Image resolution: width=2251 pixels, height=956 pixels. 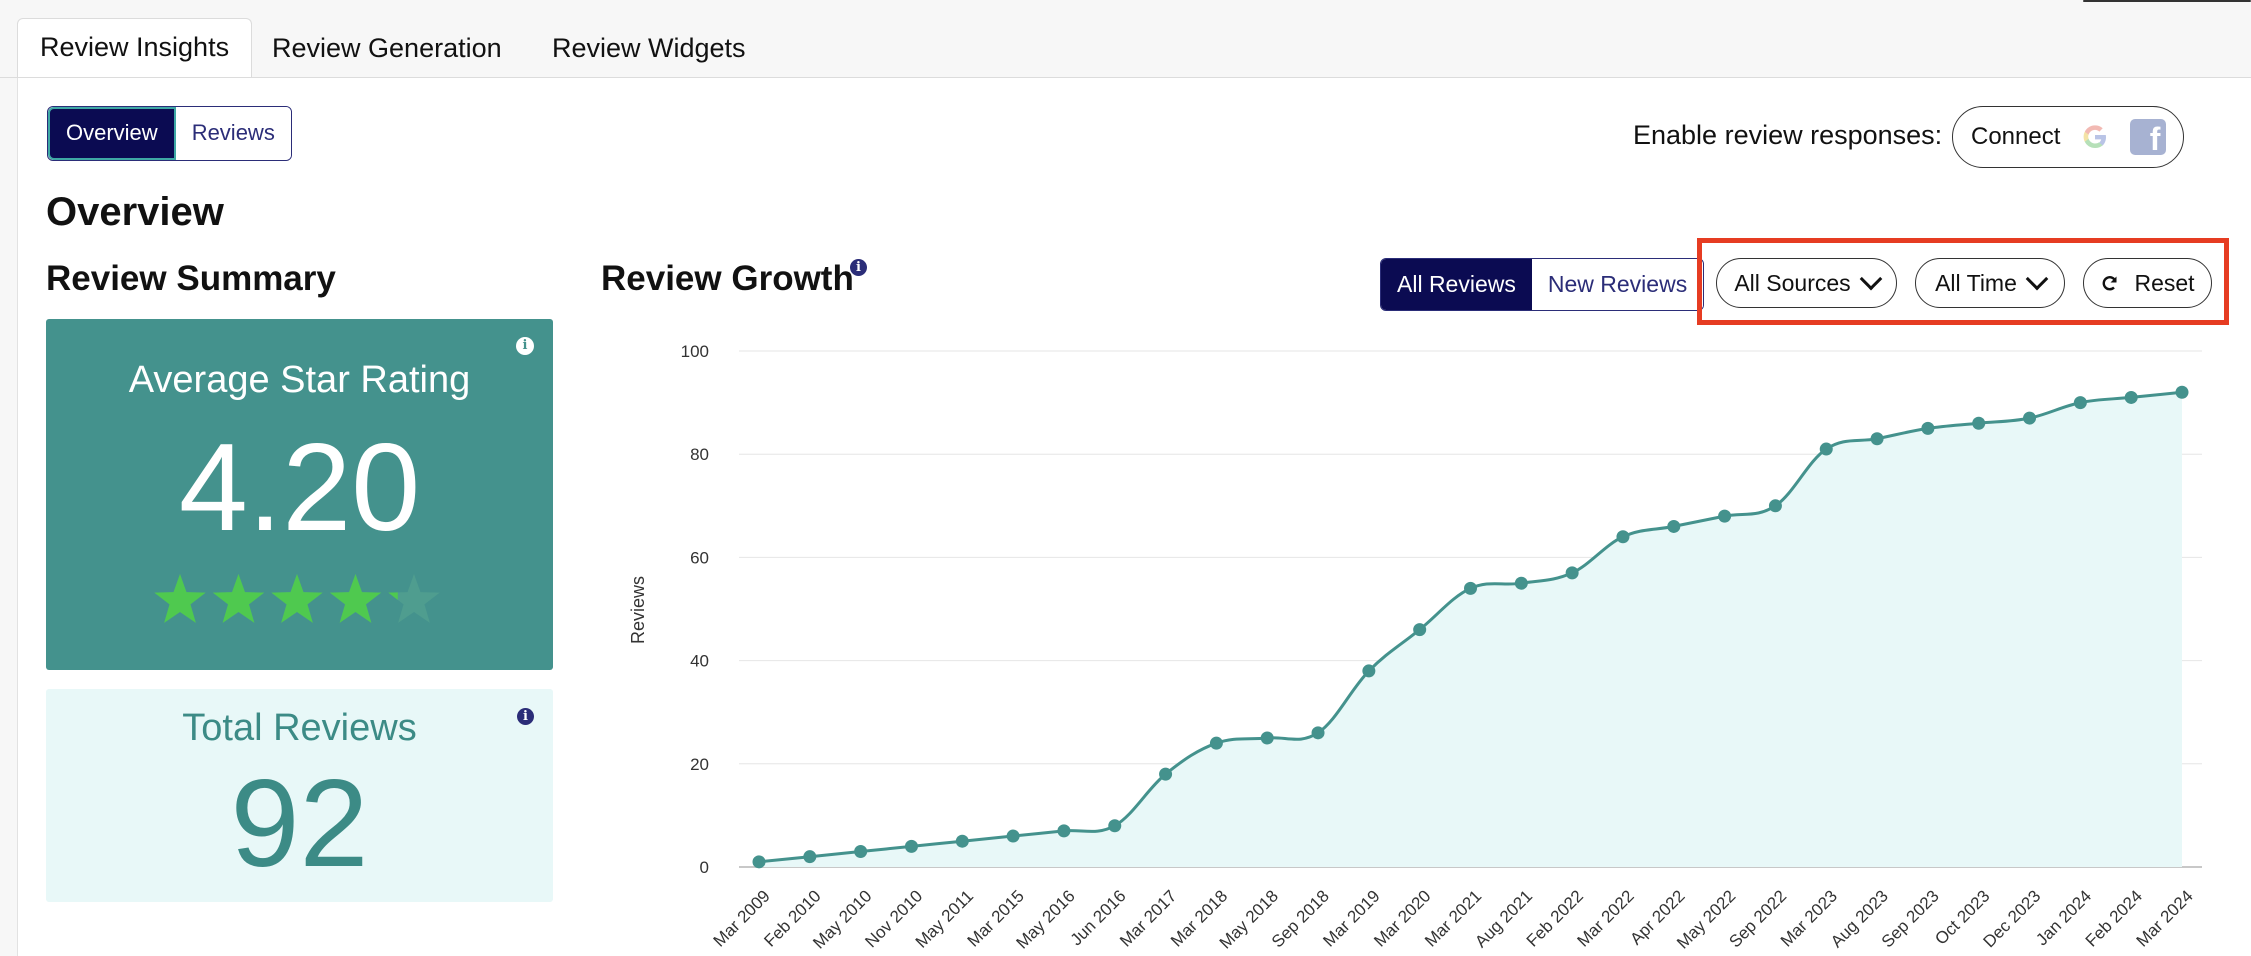 What do you see at coordinates (1976, 282) in the screenshot?
I see `time-dropdown-label: All Time` at bounding box center [1976, 282].